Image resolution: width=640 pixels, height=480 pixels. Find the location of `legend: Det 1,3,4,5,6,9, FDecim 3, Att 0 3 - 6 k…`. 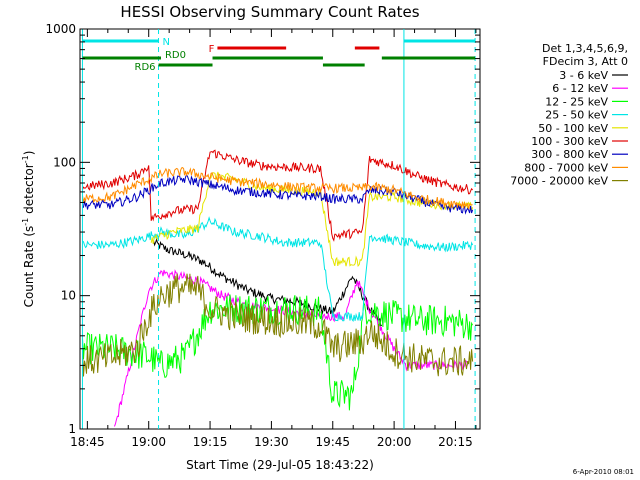

legend: Det 1,3,4,5,6,9, FDecim 3, Att 0 3 - 6 k… is located at coordinates (569, 115).